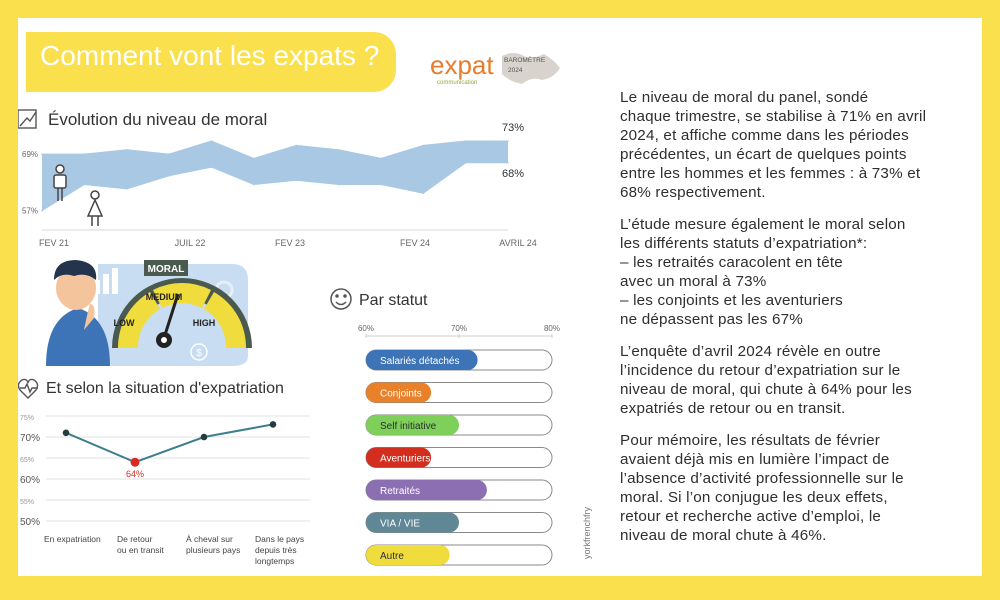  I want to click on gauge-moral-label: MORAL, so click(166, 269).